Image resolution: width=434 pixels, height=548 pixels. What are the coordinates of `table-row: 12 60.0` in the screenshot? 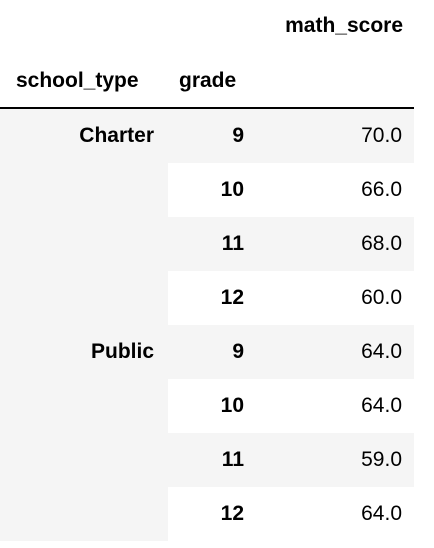 It's located at (207, 298).